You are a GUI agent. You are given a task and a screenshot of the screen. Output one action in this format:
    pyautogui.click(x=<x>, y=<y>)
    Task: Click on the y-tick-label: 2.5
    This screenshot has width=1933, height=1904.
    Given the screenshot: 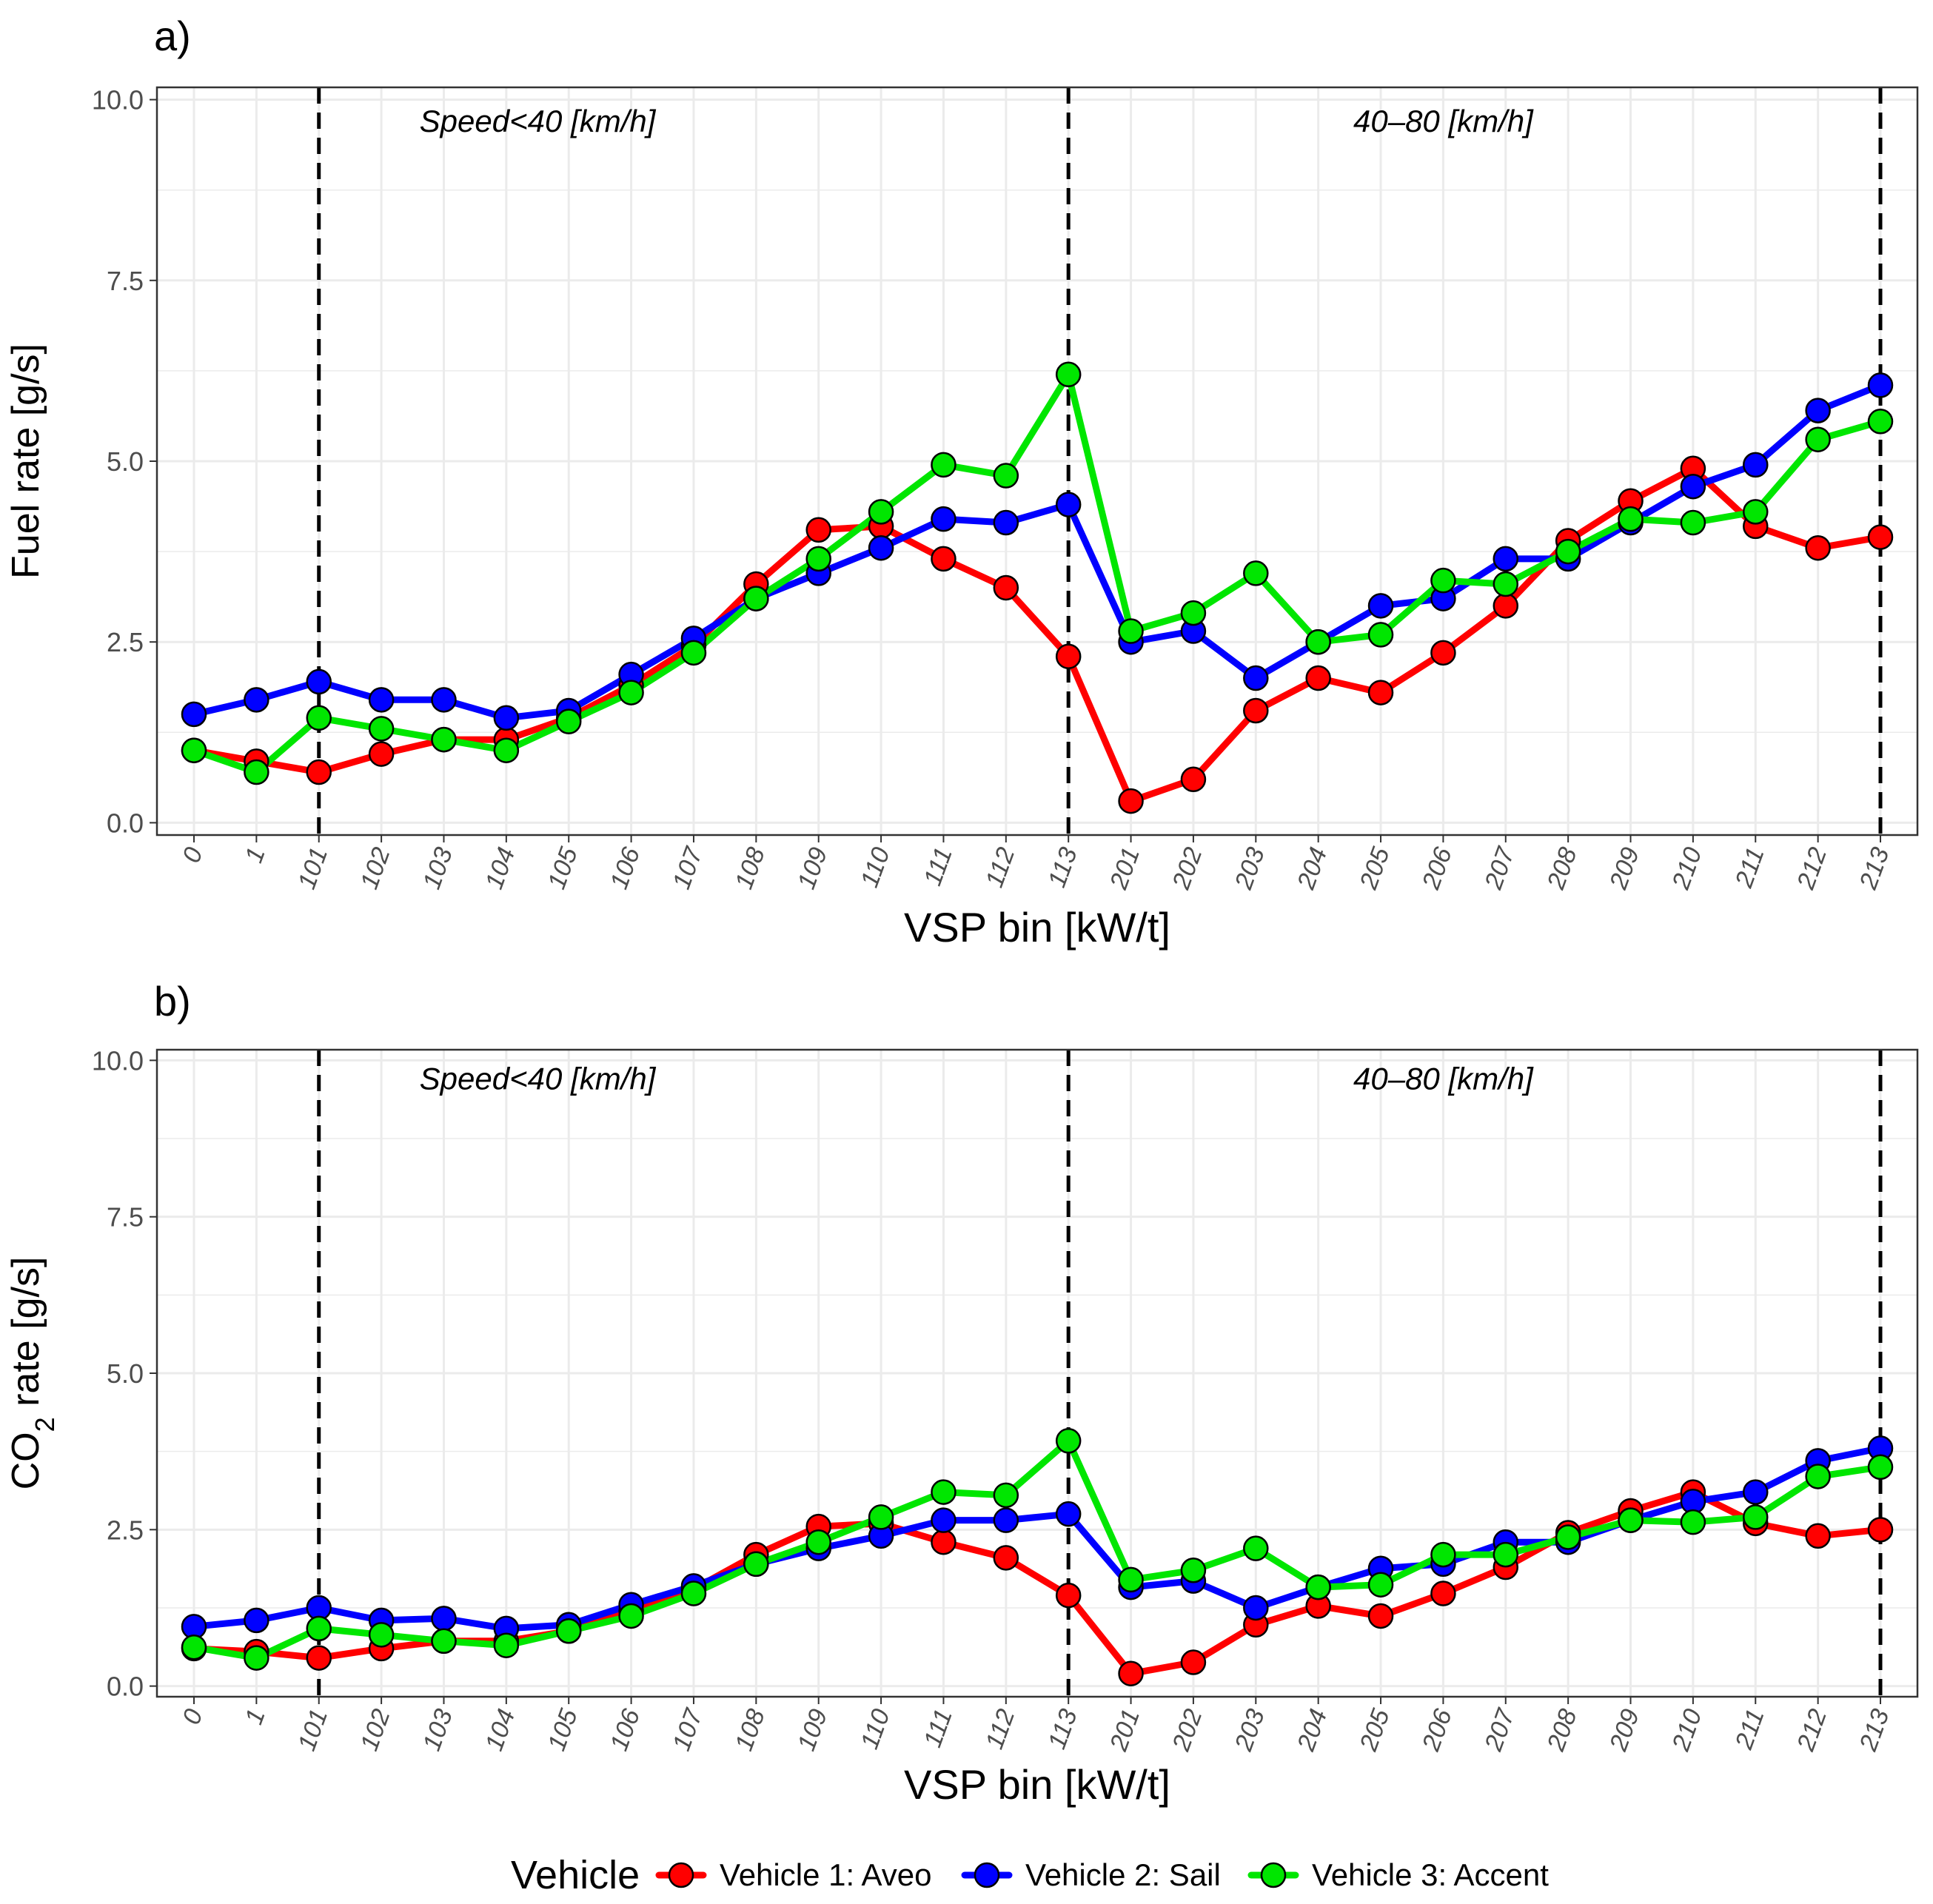 What is the action you would take?
    pyautogui.click(x=125, y=1530)
    